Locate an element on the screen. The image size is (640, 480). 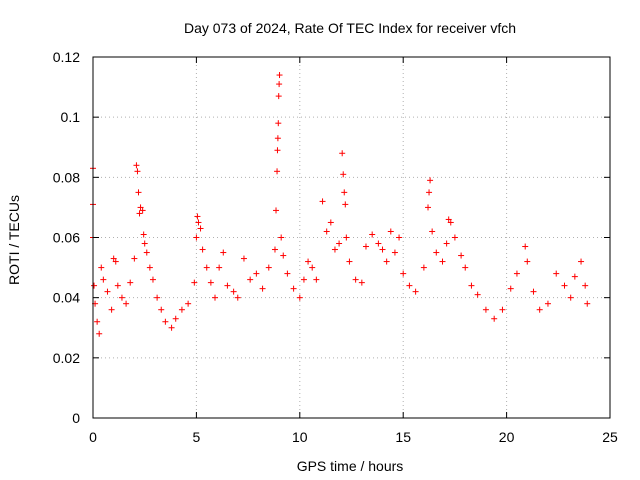
y-tick-label: 0.04 is located at coordinates (66, 298).